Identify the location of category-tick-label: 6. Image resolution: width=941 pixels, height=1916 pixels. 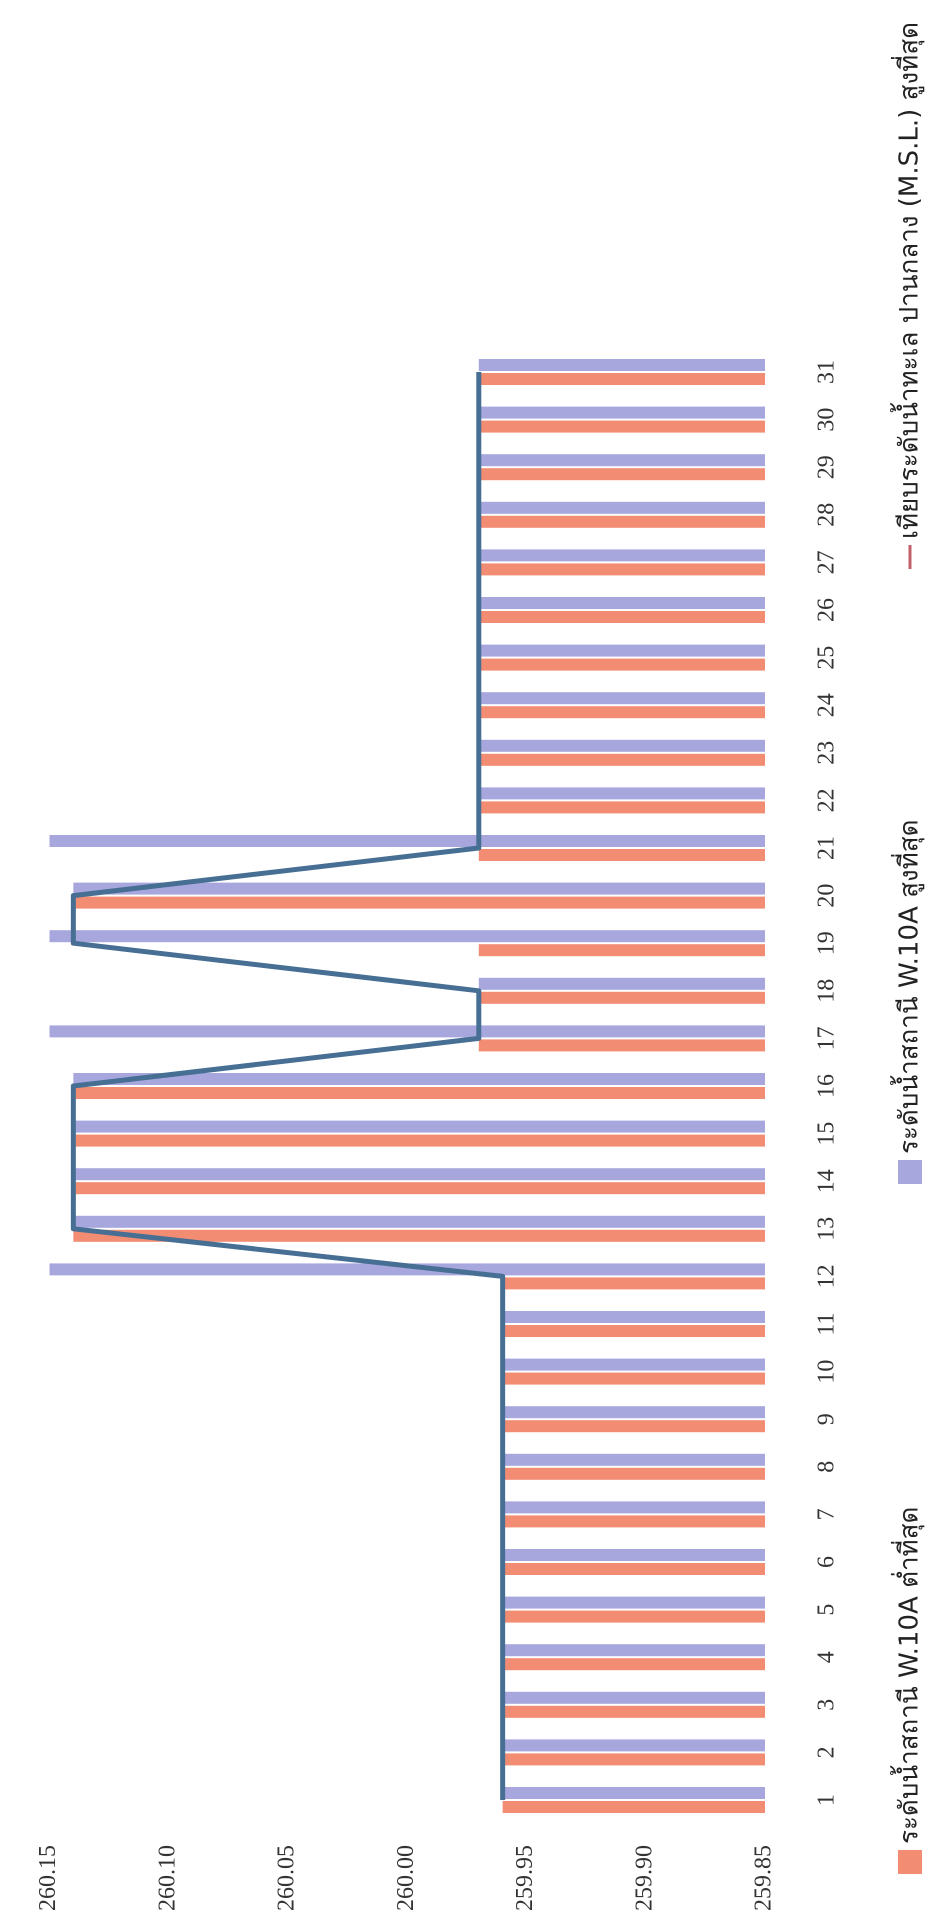
(827, 1562).